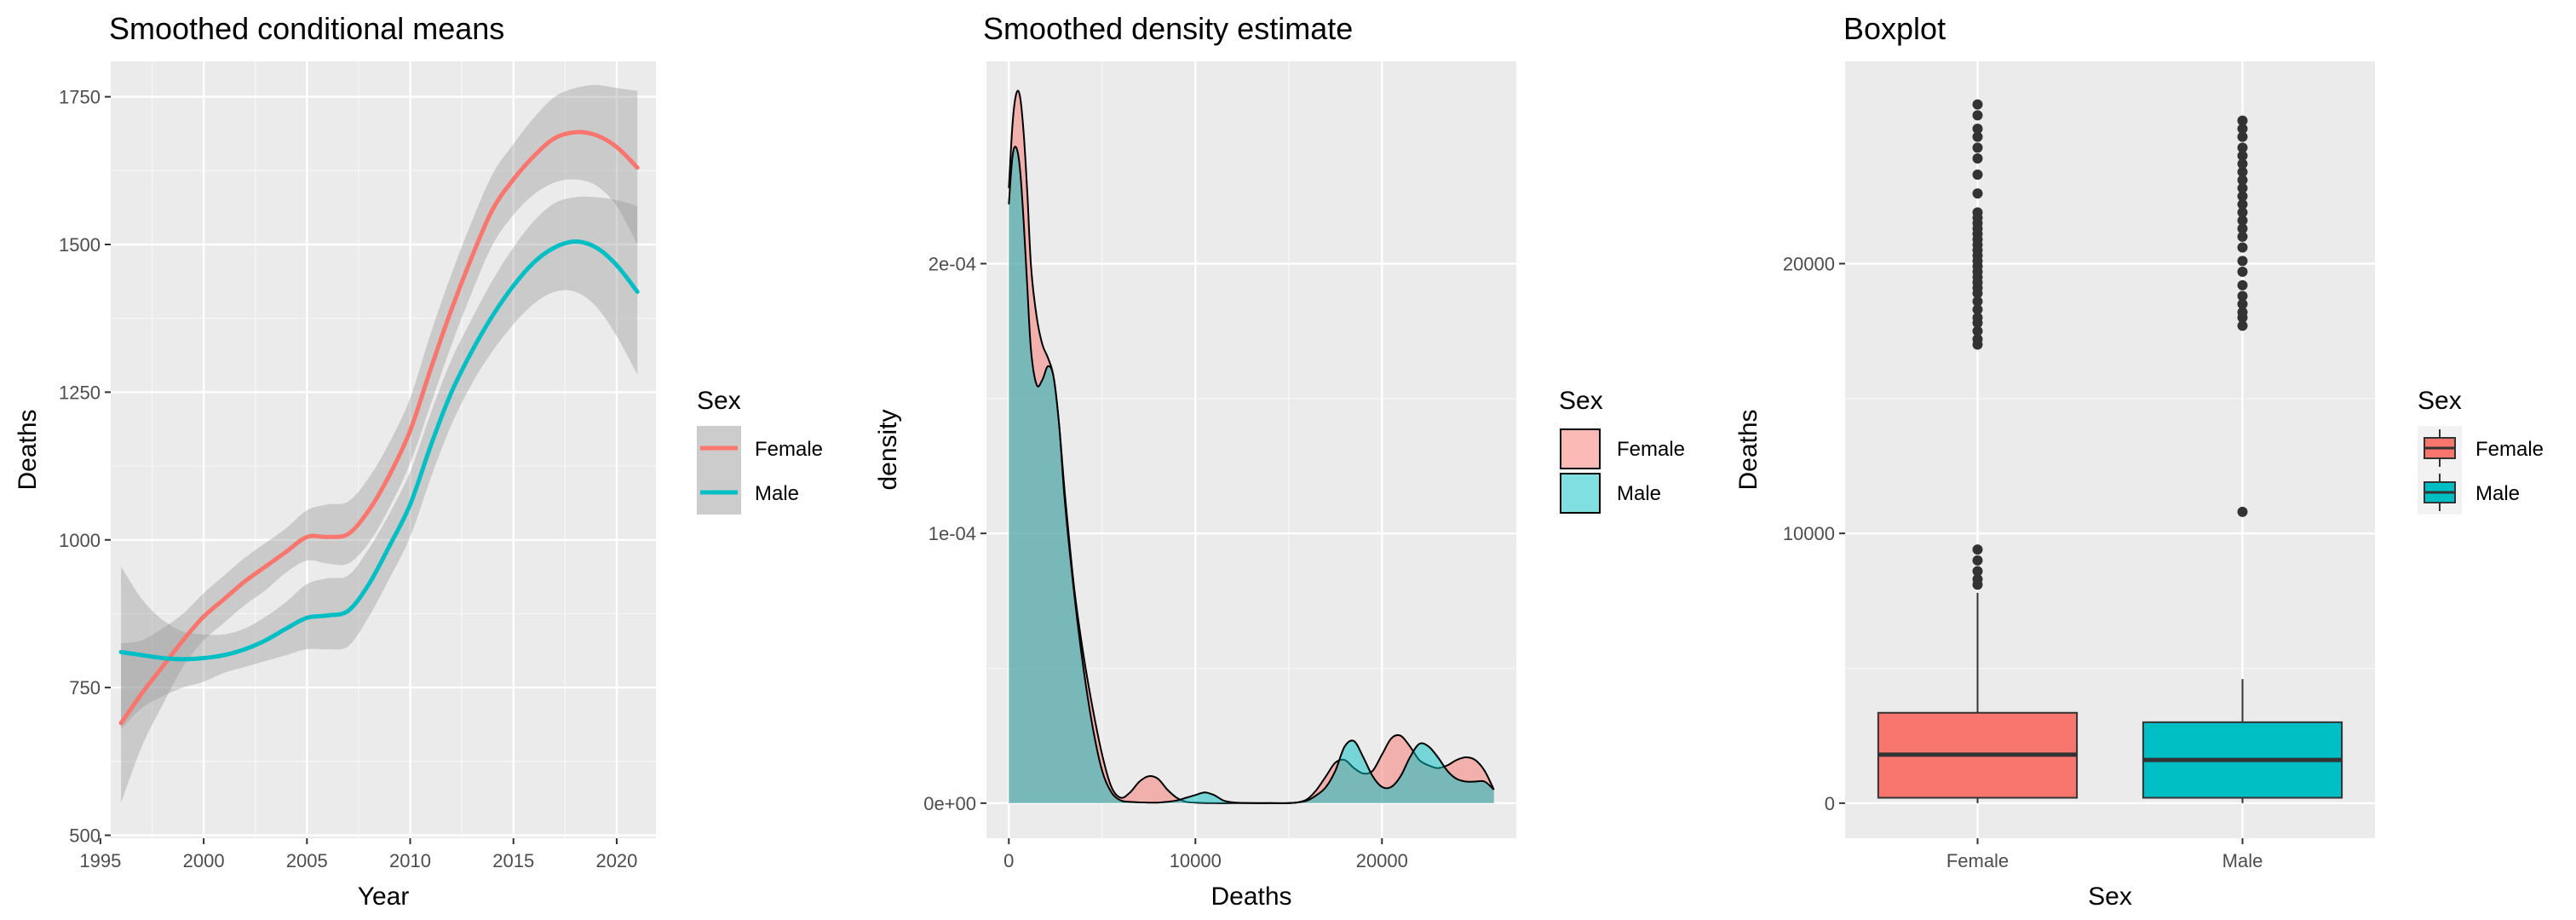 The height and width of the screenshot is (920, 2576). I want to click on density-area-male, so click(1251, 475).